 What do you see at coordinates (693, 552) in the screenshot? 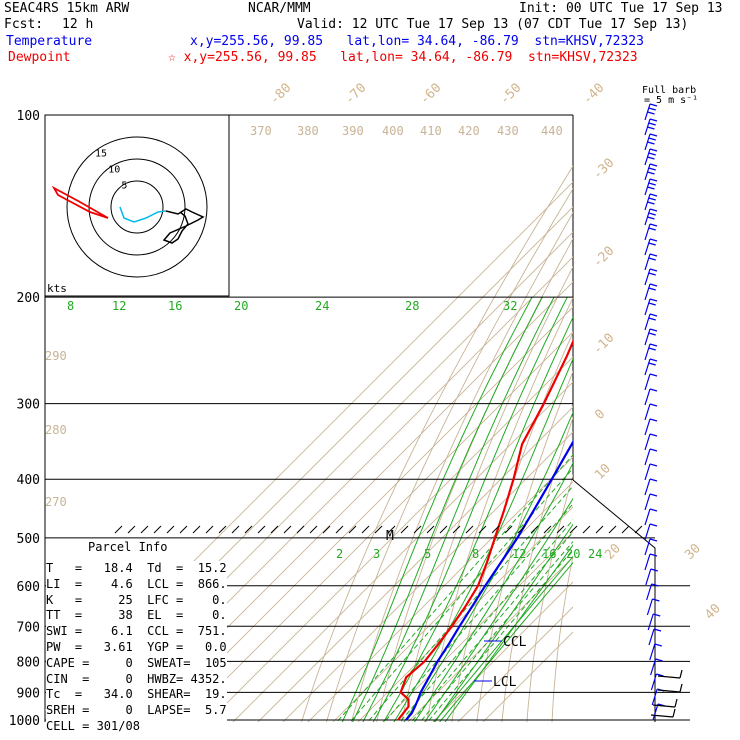
I see `isotherm-label: 30` at bounding box center [693, 552].